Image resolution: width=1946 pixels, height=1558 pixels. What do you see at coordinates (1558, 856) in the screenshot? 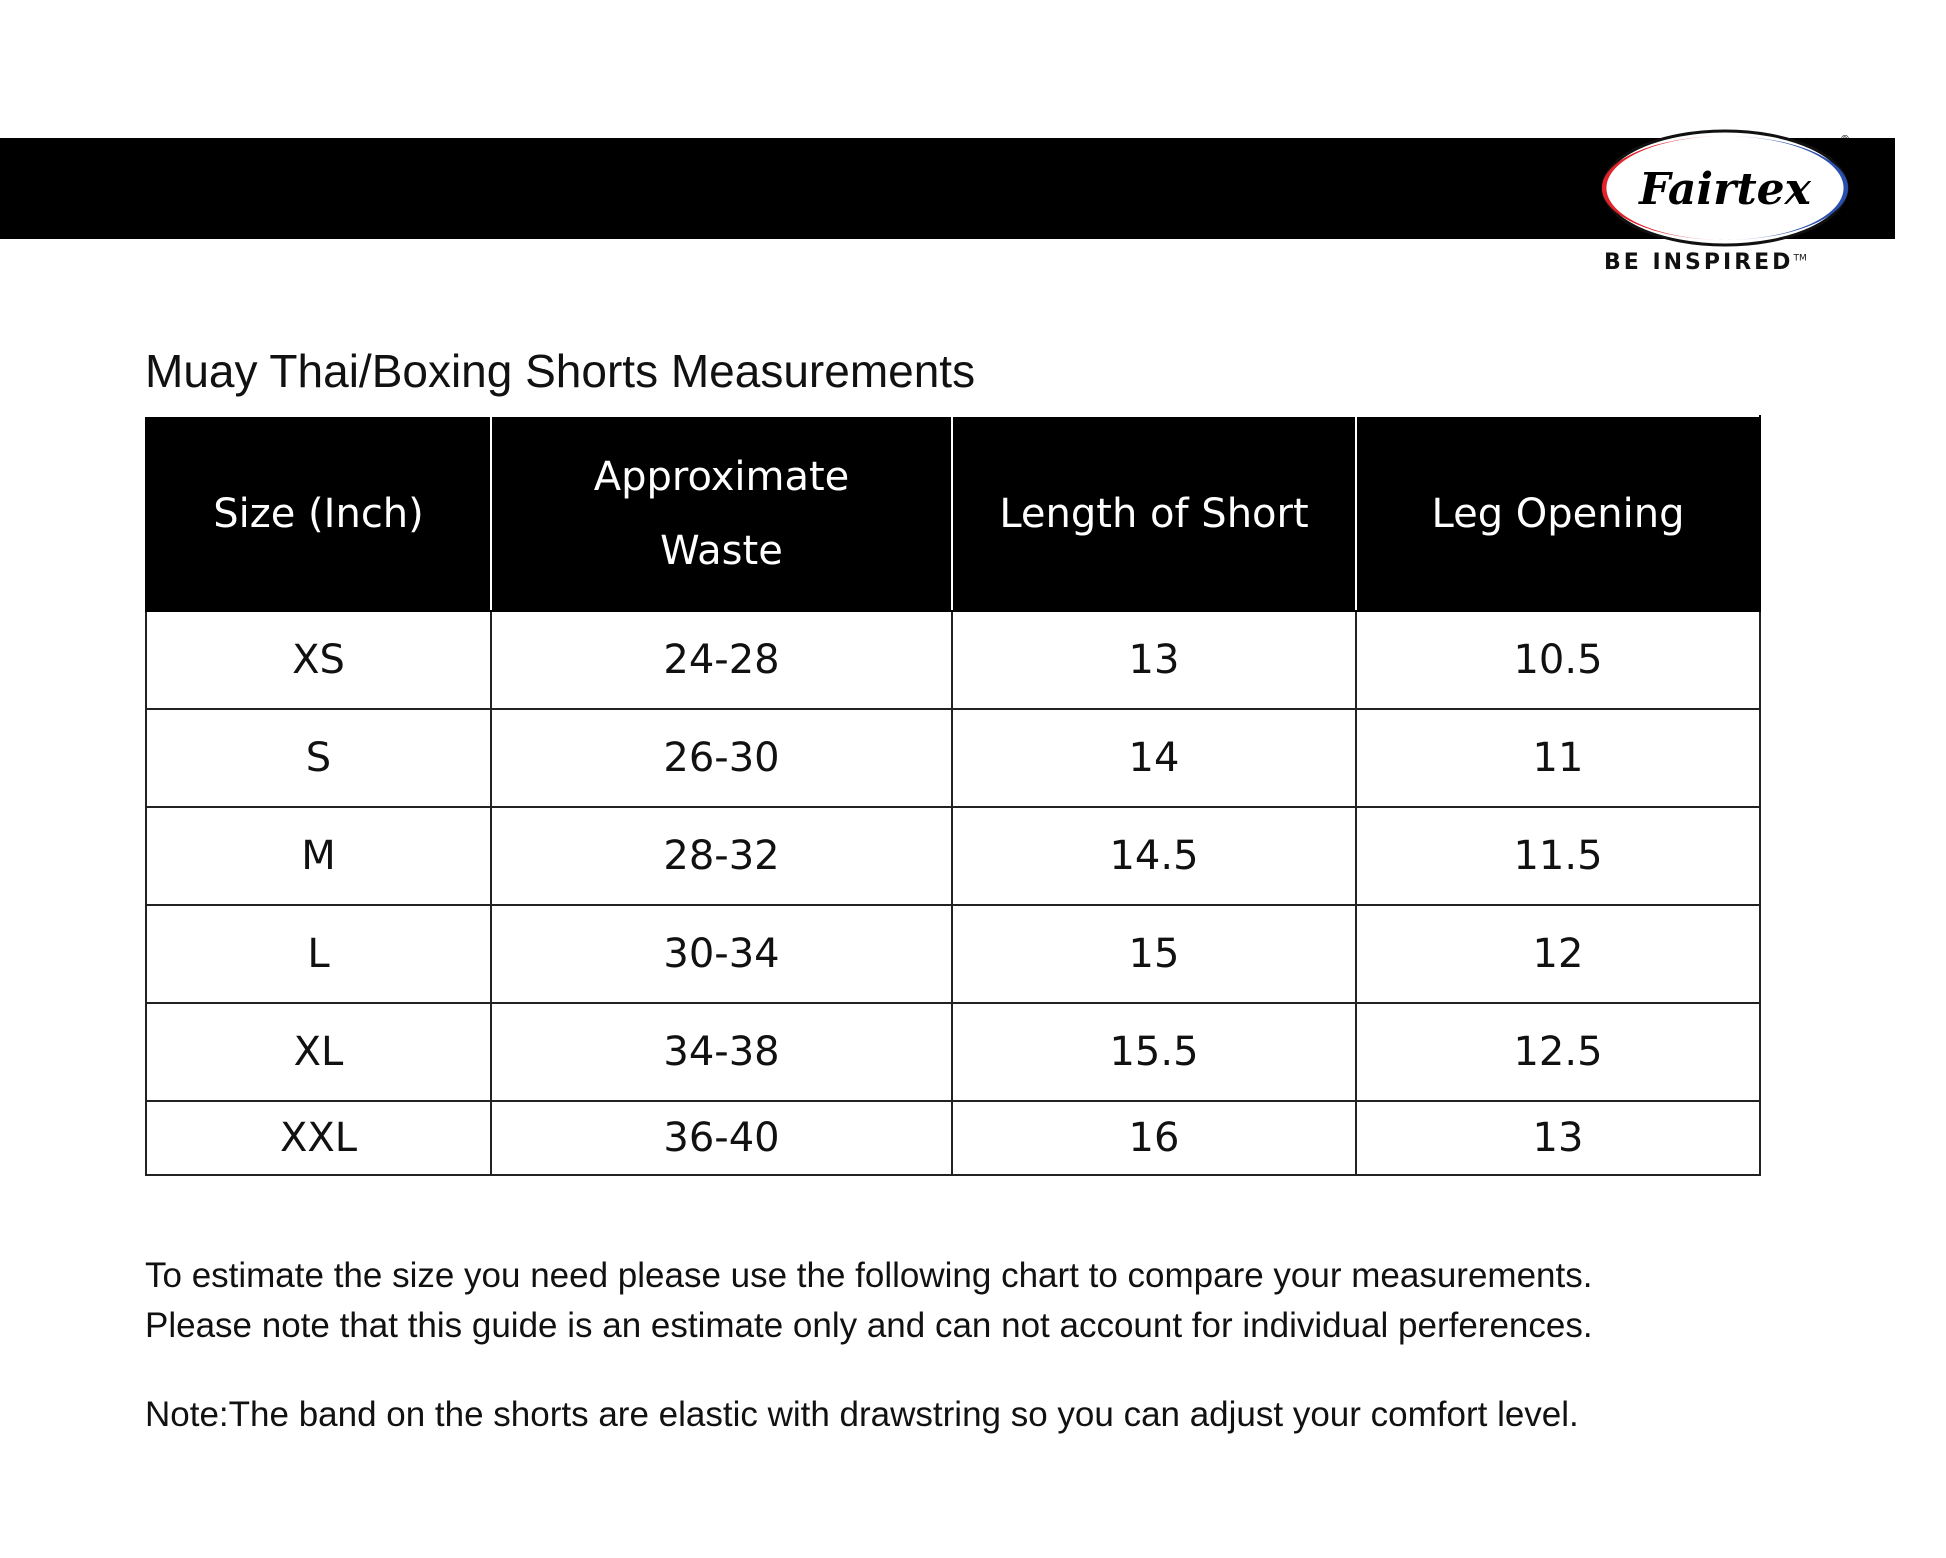
I see `cell-leg-opening: 11.5` at bounding box center [1558, 856].